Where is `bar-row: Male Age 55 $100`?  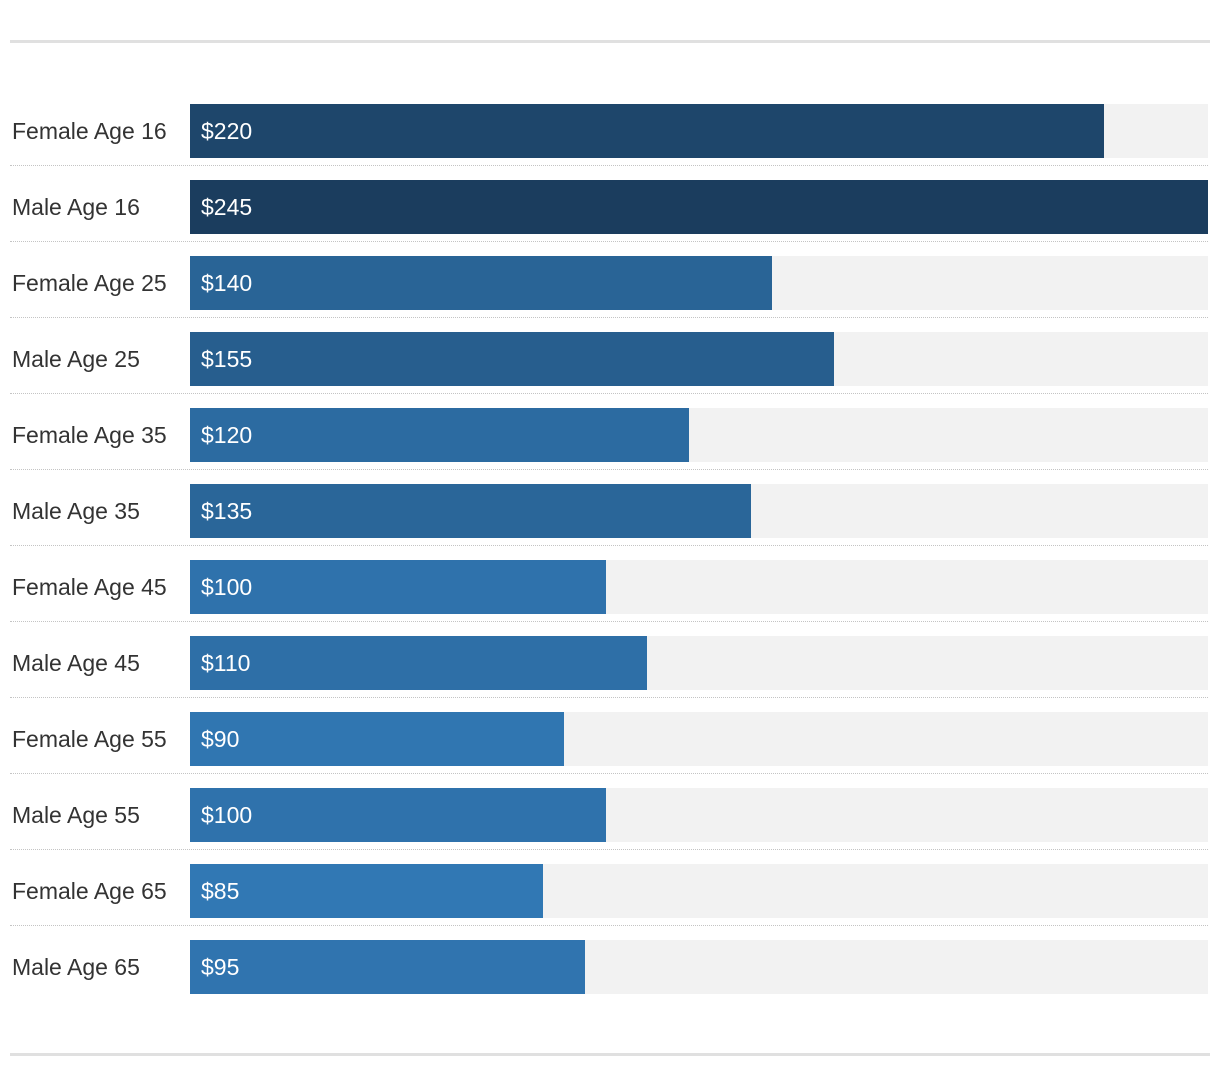 bar-row: Male Age 55 $100 is located at coordinates (610, 814).